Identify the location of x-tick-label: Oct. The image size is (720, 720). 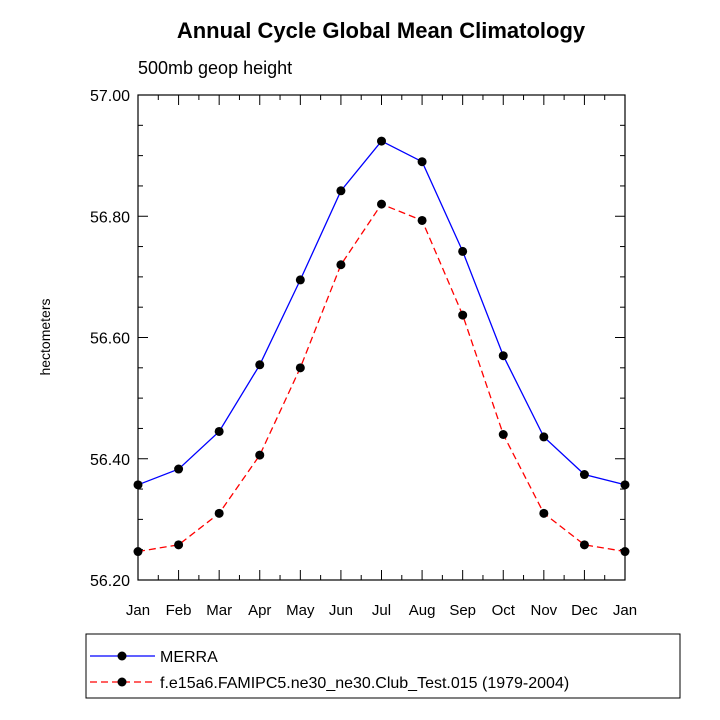
(504, 610).